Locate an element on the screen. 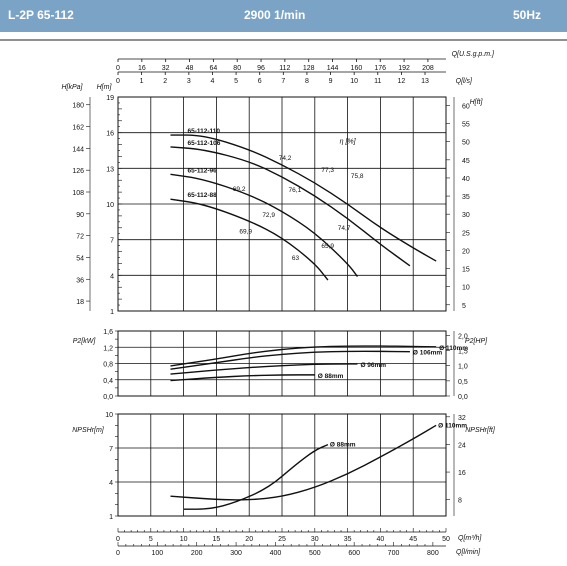 Image resolution: width=567 pixels, height=566 pixels. m3h-tick-label: 20 is located at coordinates (249, 539).